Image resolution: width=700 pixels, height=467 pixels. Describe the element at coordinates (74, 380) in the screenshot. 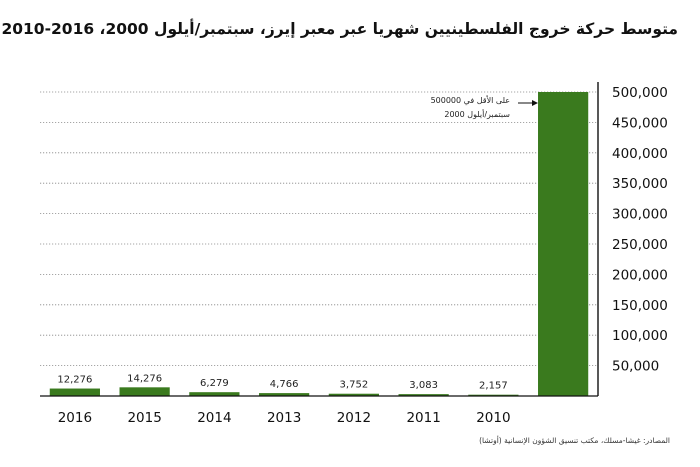

I see `data-label-2016: 12,276` at that location.